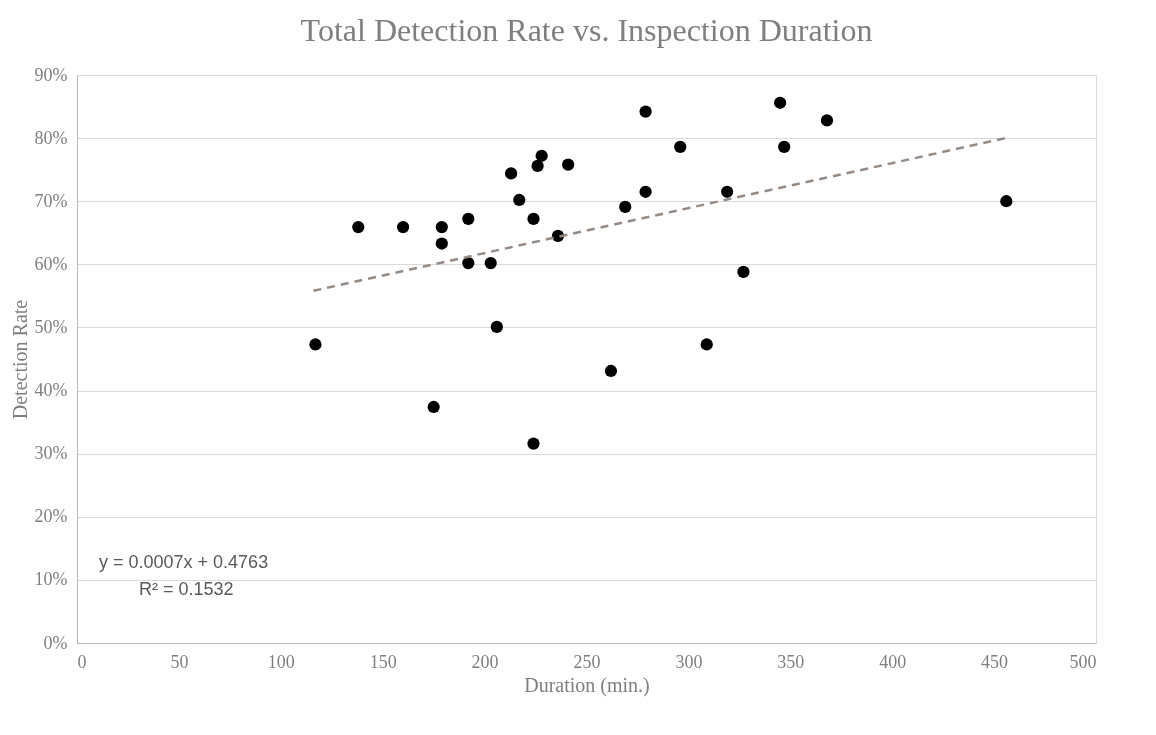 This screenshot has height=735, width=1156. I want to click on x-axis-title: Duration (min.), so click(587, 685).